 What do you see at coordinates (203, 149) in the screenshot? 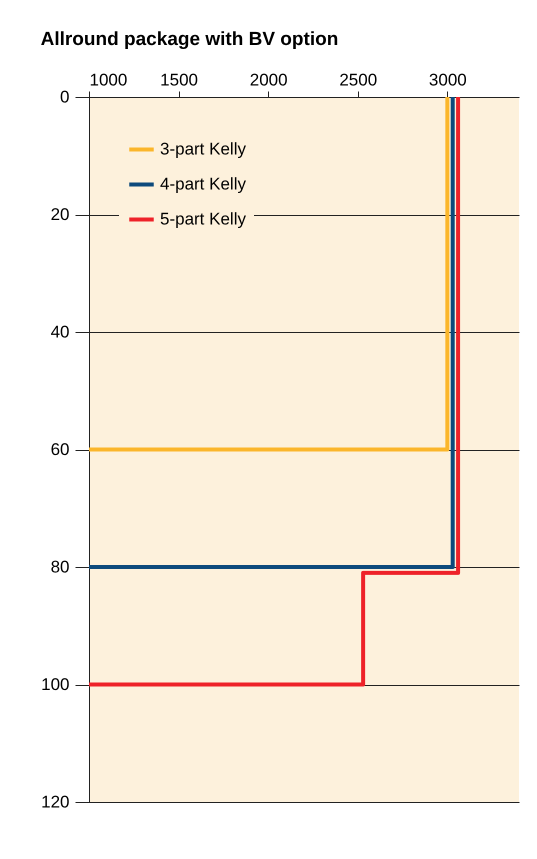
I see `legend-label: 3-part Kelly` at bounding box center [203, 149].